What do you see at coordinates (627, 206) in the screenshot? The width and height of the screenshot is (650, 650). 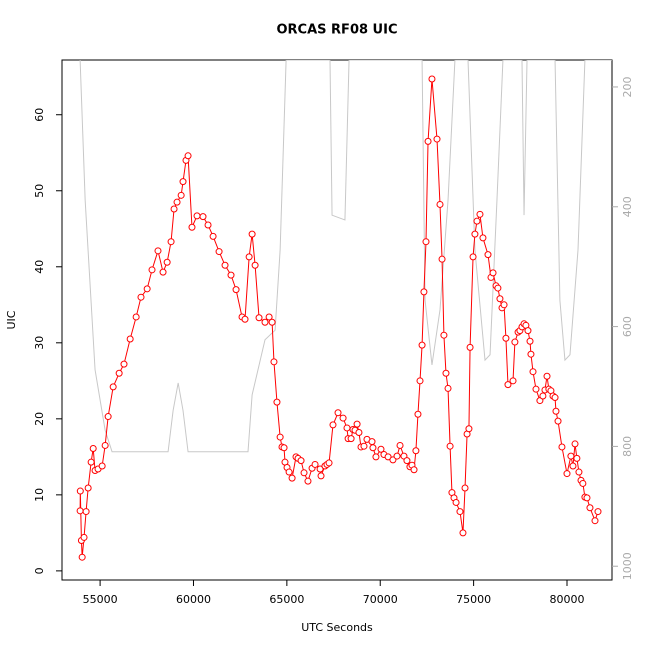 I see `y2-tick-label: 400` at bounding box center [627, 206].